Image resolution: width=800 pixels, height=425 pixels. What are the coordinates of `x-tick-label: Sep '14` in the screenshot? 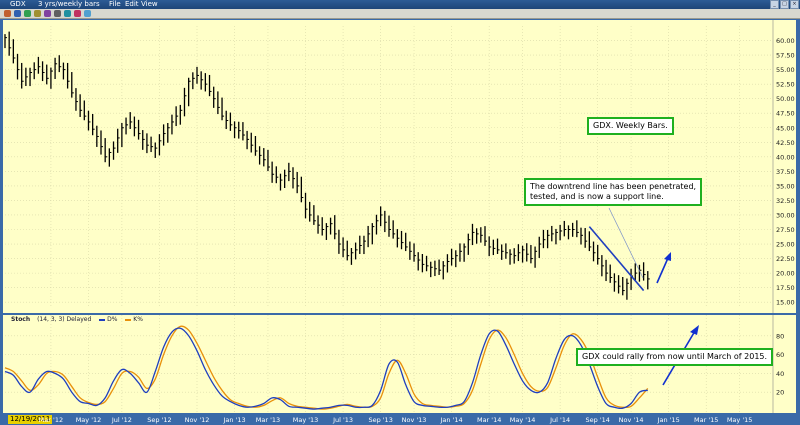 It's located at (598, 420).